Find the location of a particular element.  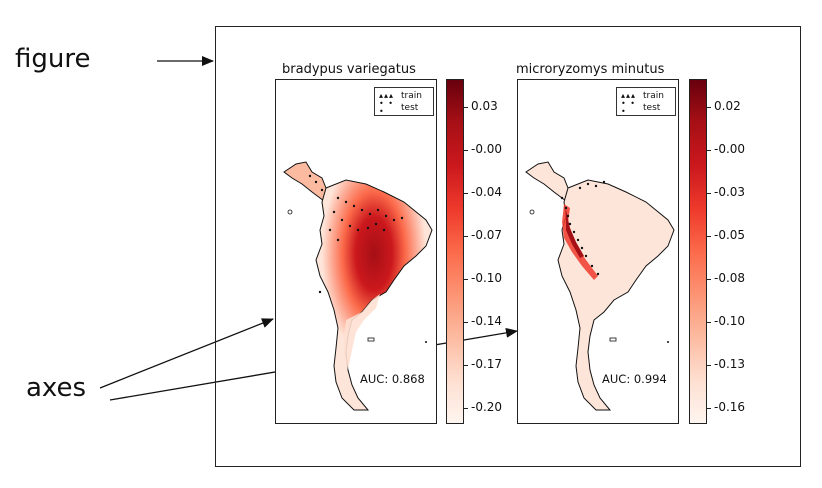

panel-1-legend: ▴▴▴ train • • • test is located at coordinates (404, 101).